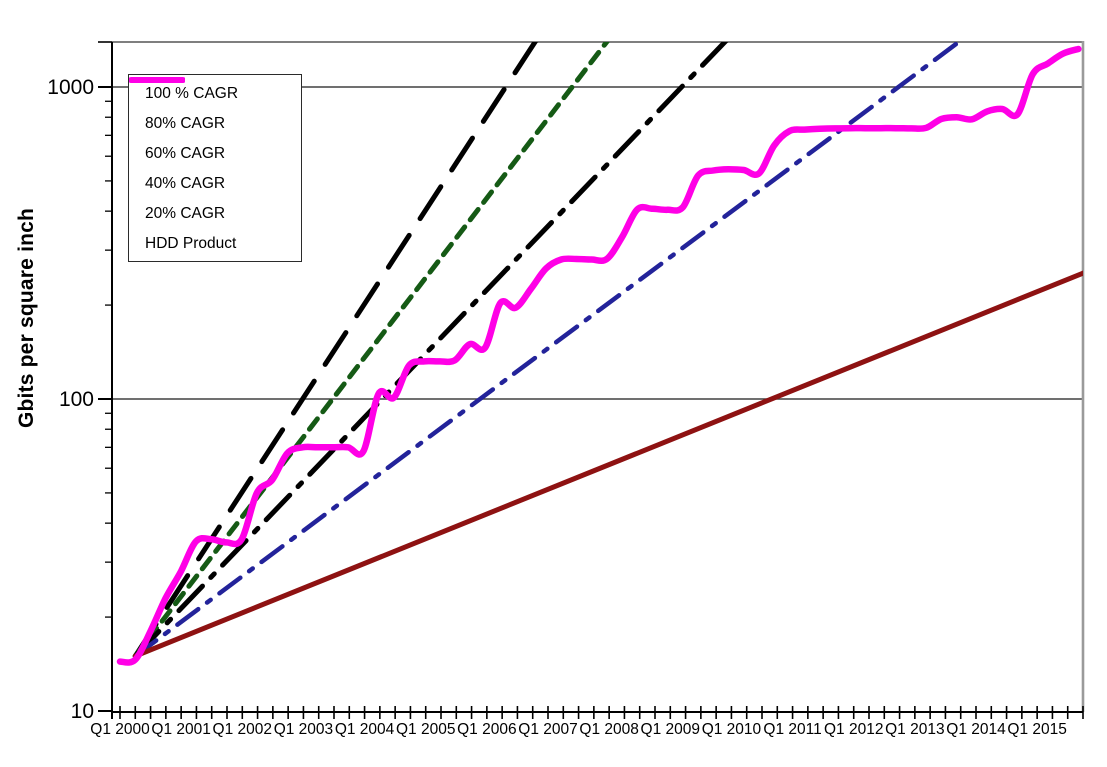 This screenshot has height=767, width=1107. Describe the element at coordinates (180, 729) in the screenshot. I see `x-tick-label-q1-2001: Q1 2001` at that location.